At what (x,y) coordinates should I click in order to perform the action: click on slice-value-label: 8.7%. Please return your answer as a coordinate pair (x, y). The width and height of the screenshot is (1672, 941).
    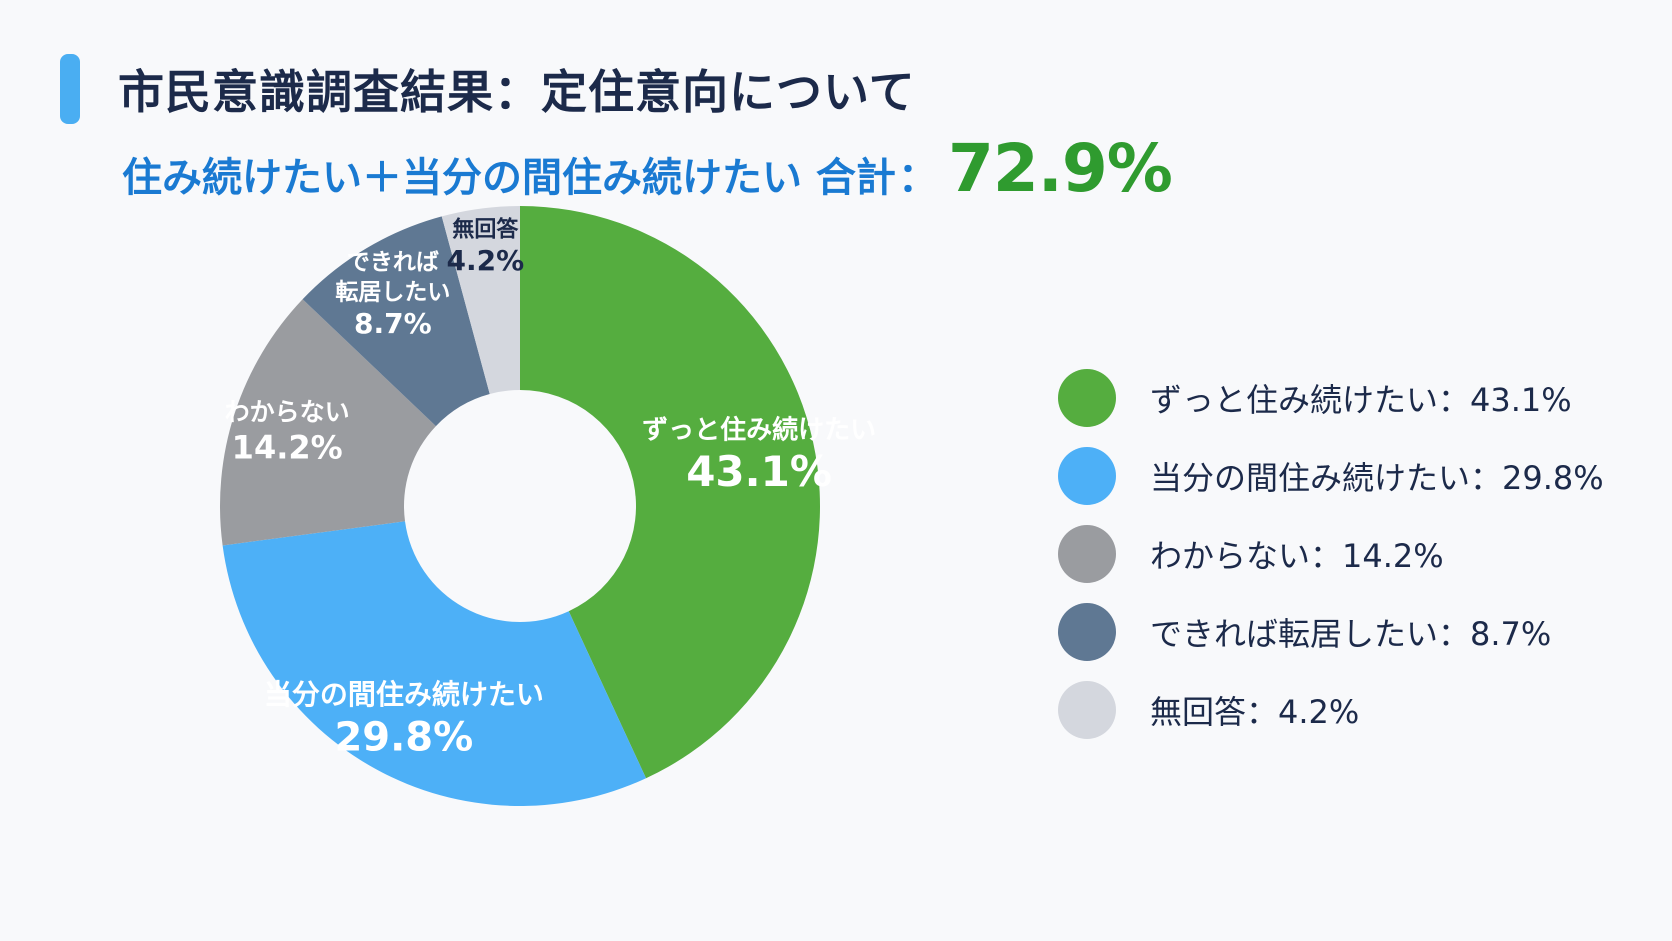
    Looking at the image, I should click on (393, 323).